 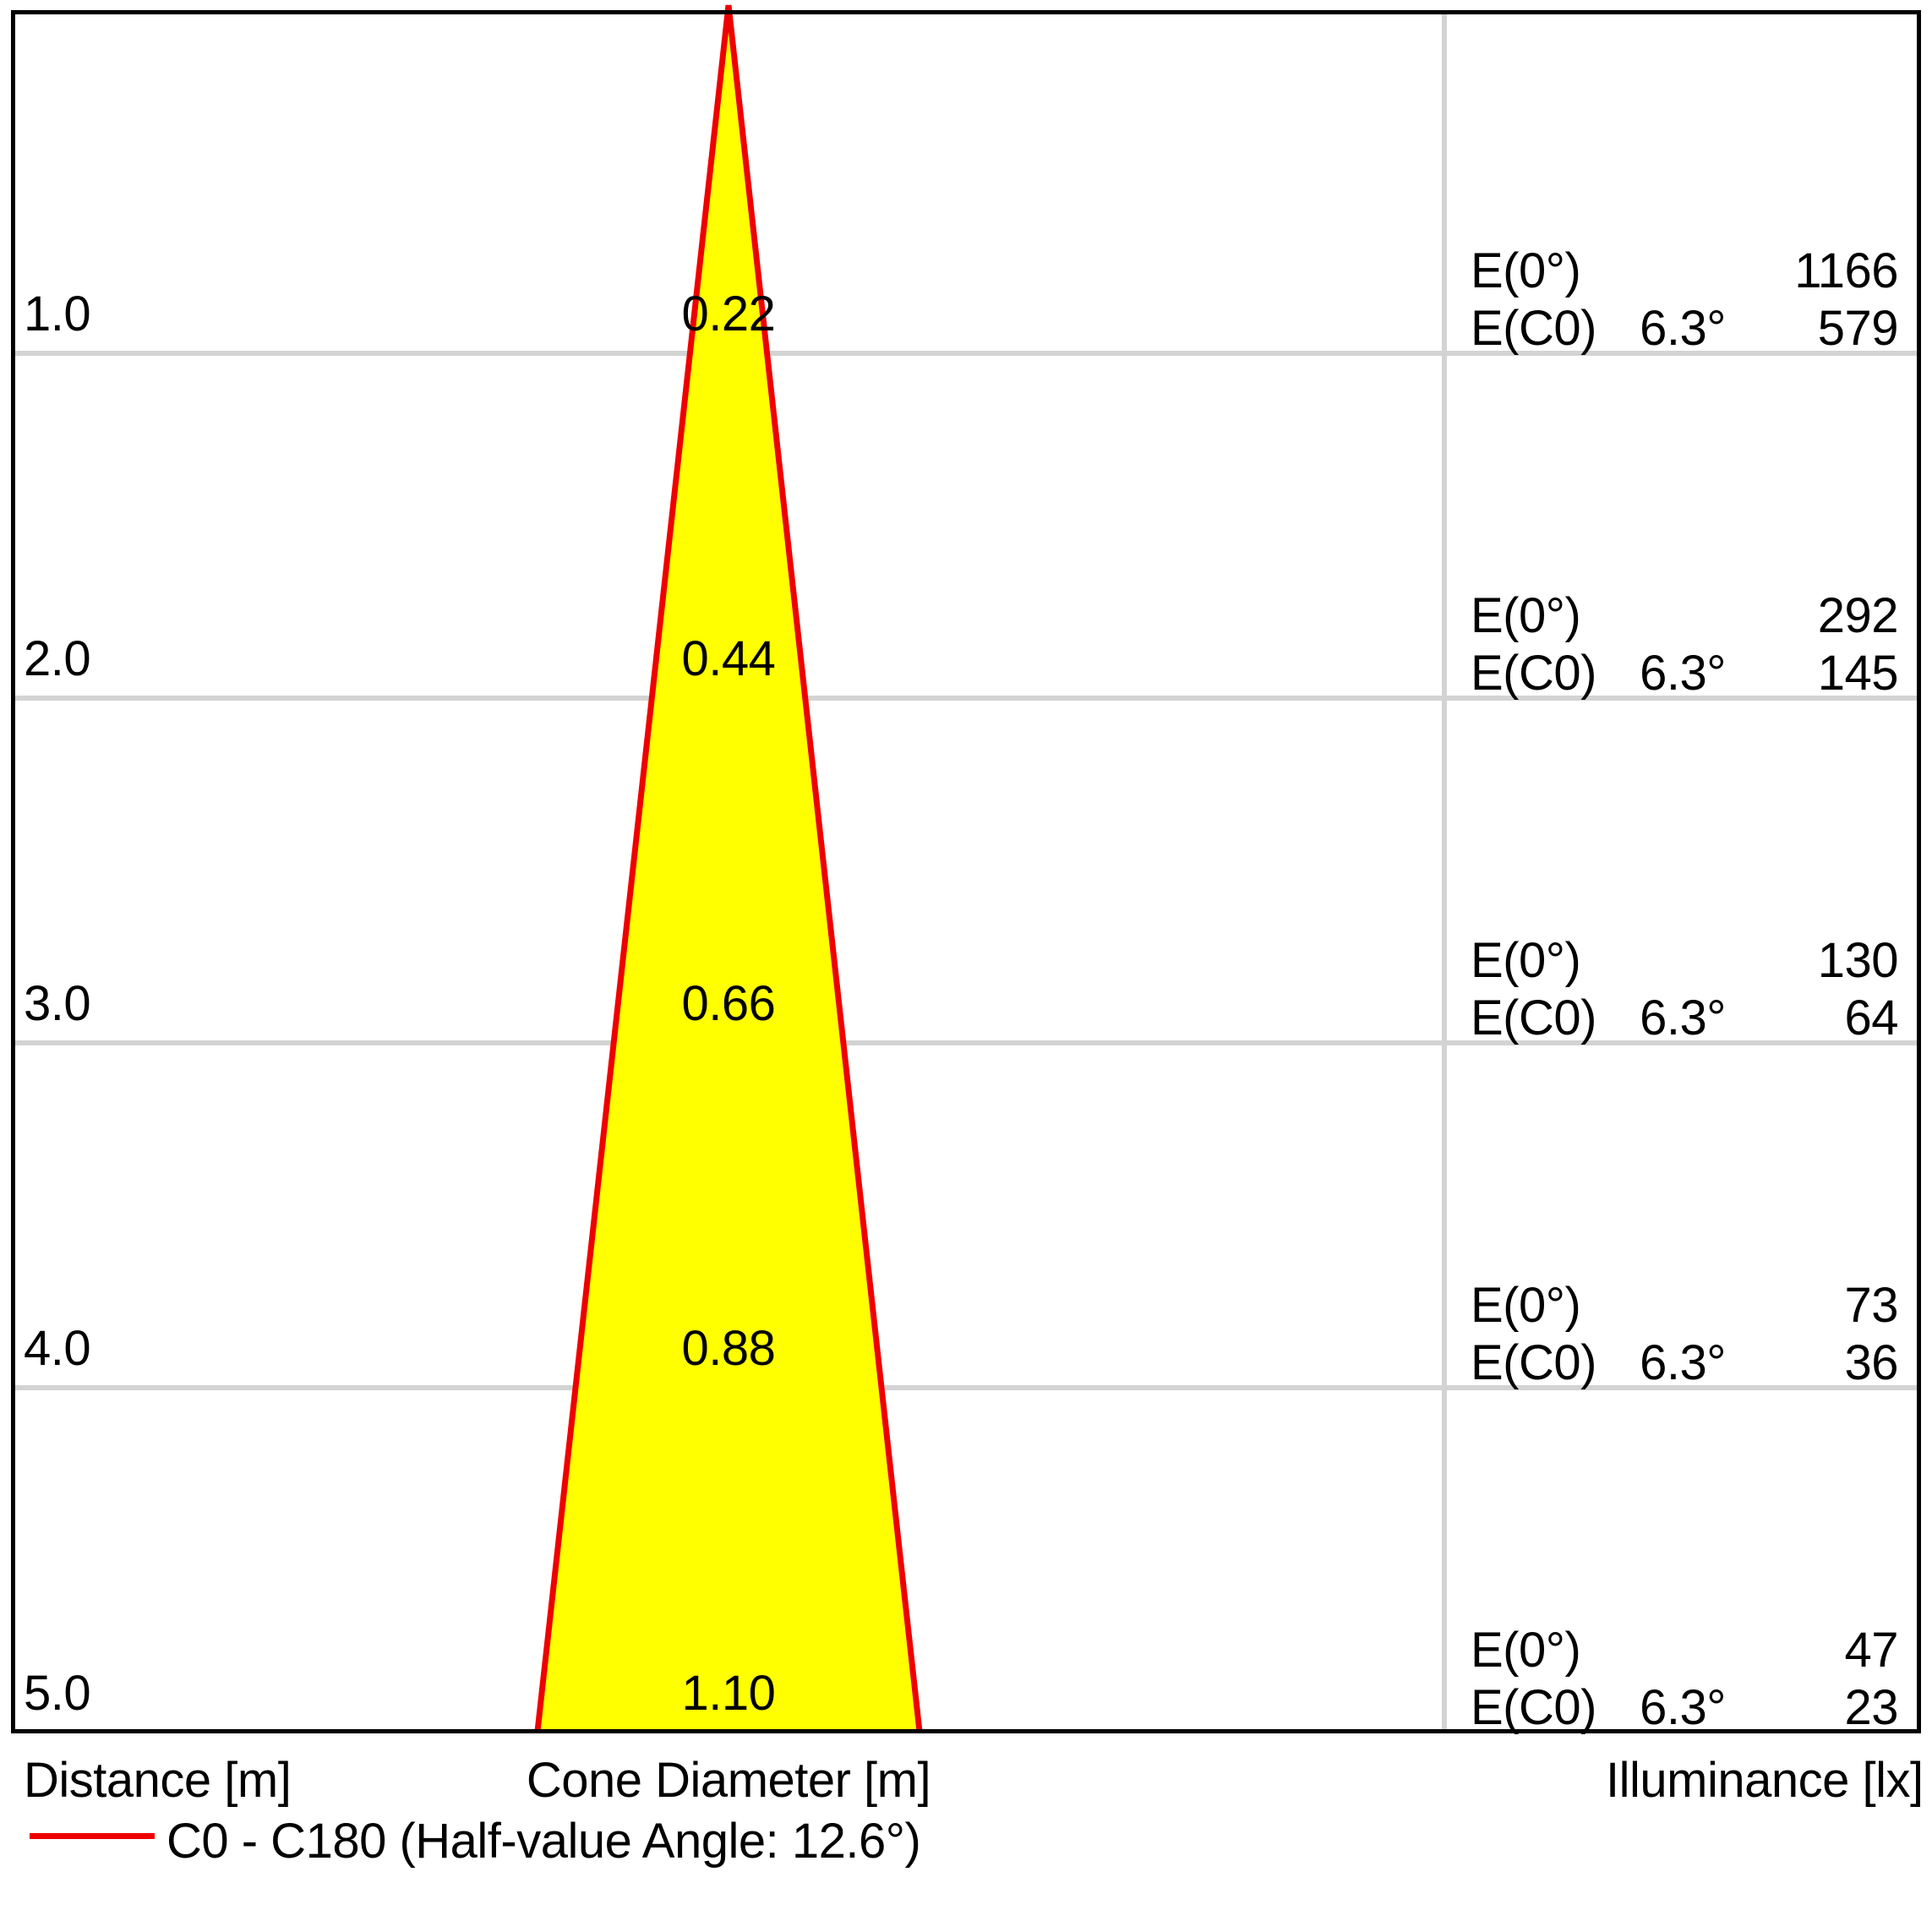 I want to click on grid-line-3m, so click(x=966, y=1042).